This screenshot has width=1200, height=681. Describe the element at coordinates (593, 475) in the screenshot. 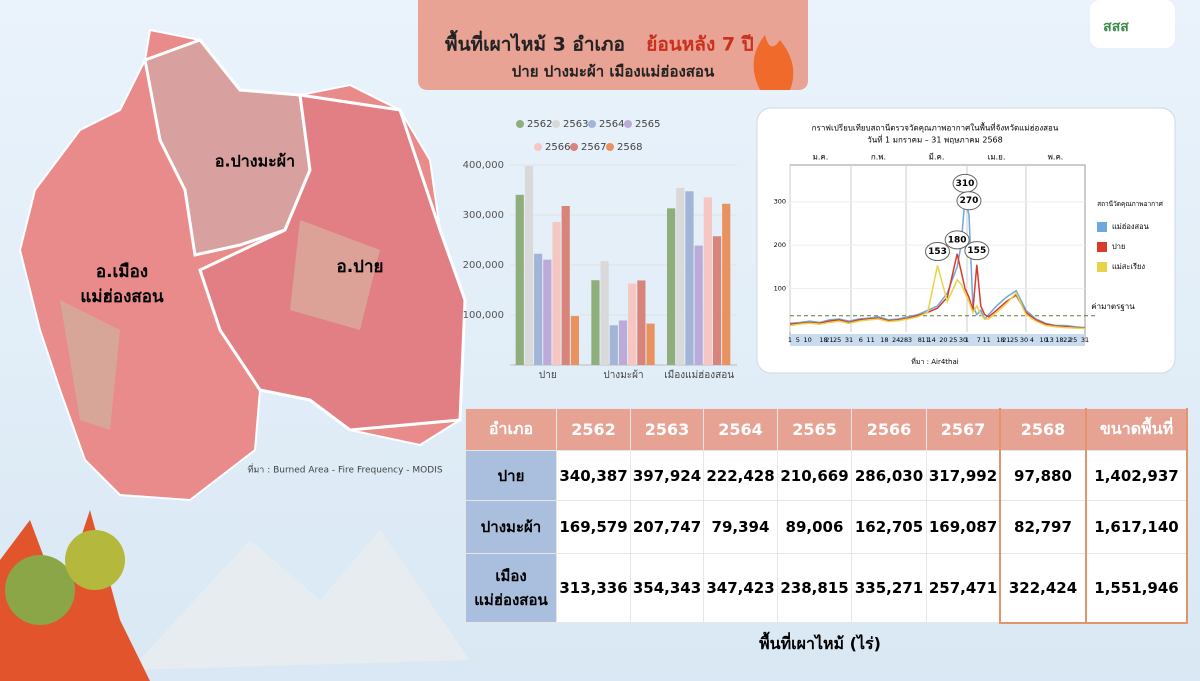

I see `table-cell: 340,387` at that location.